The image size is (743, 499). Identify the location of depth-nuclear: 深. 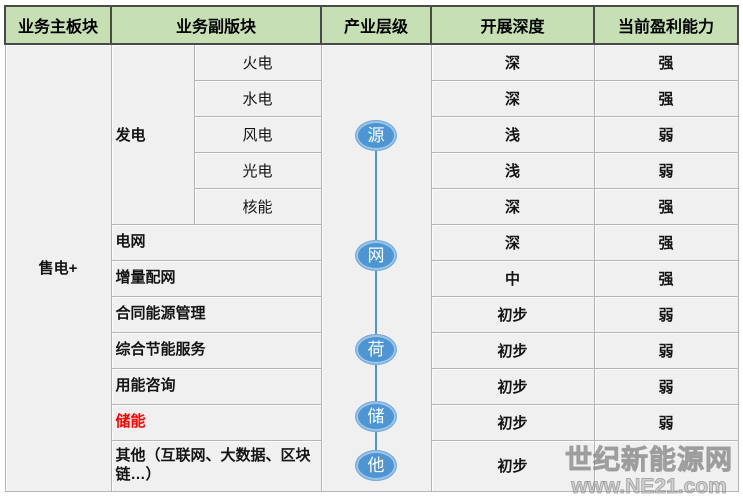
(512, 206).